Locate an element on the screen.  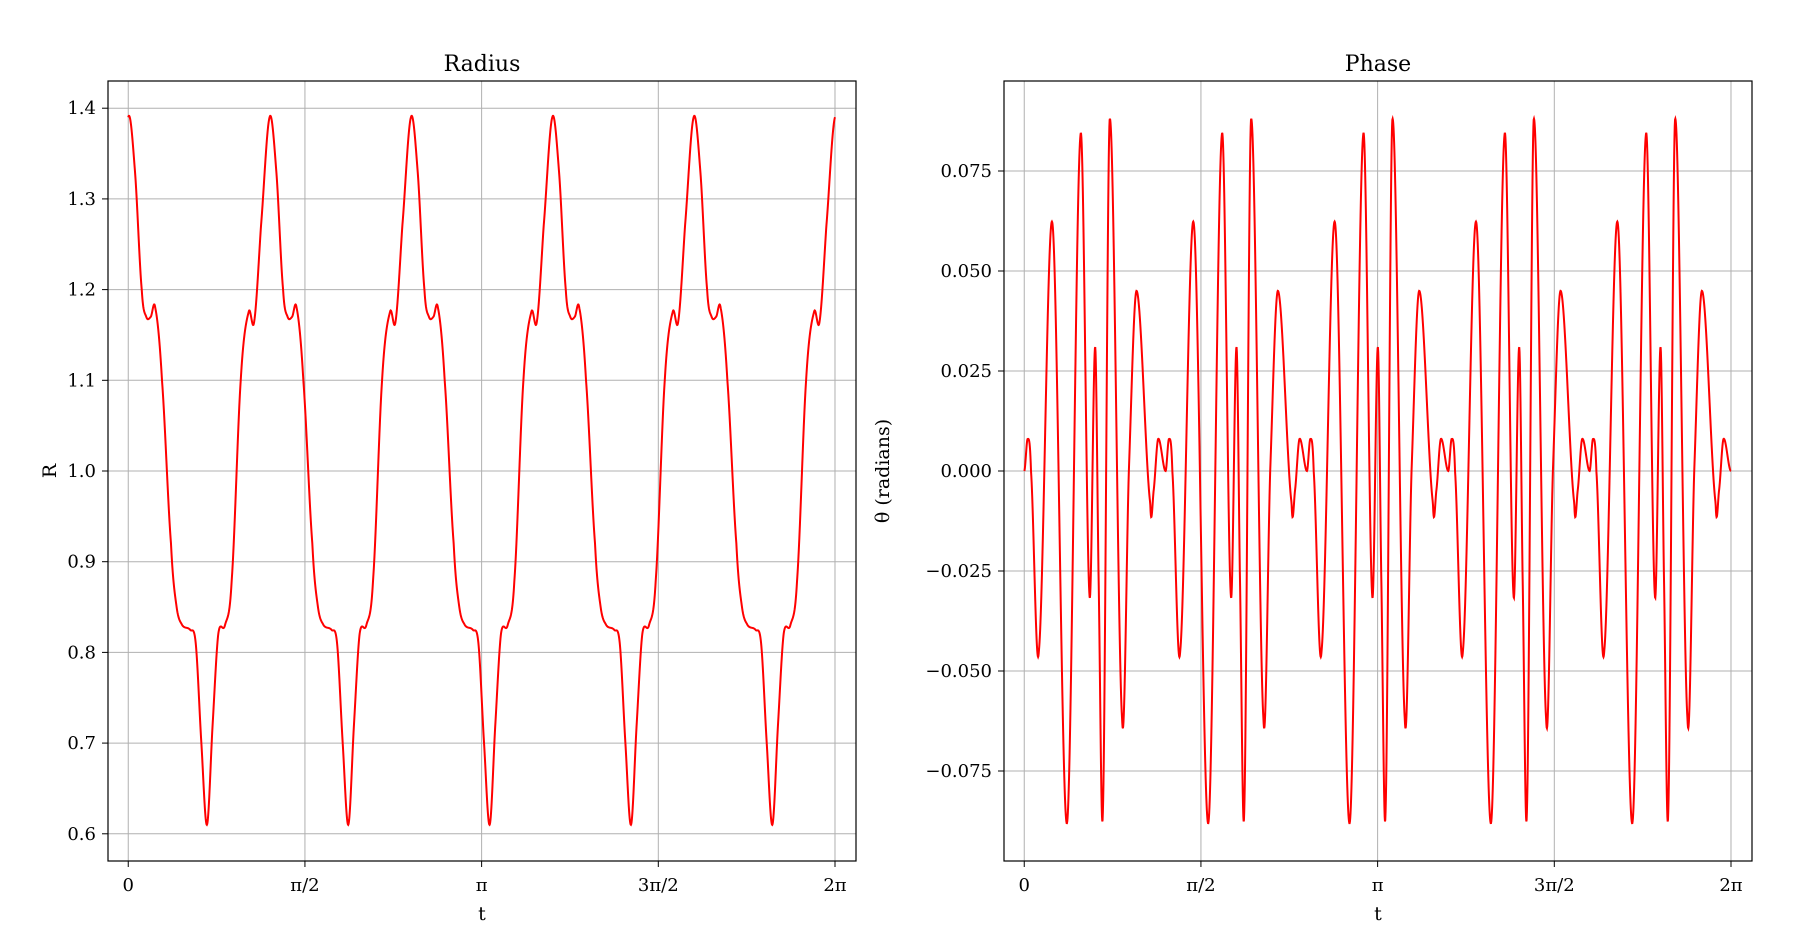
y-tick-label: −0.075 is located at coordinates (958, 771).